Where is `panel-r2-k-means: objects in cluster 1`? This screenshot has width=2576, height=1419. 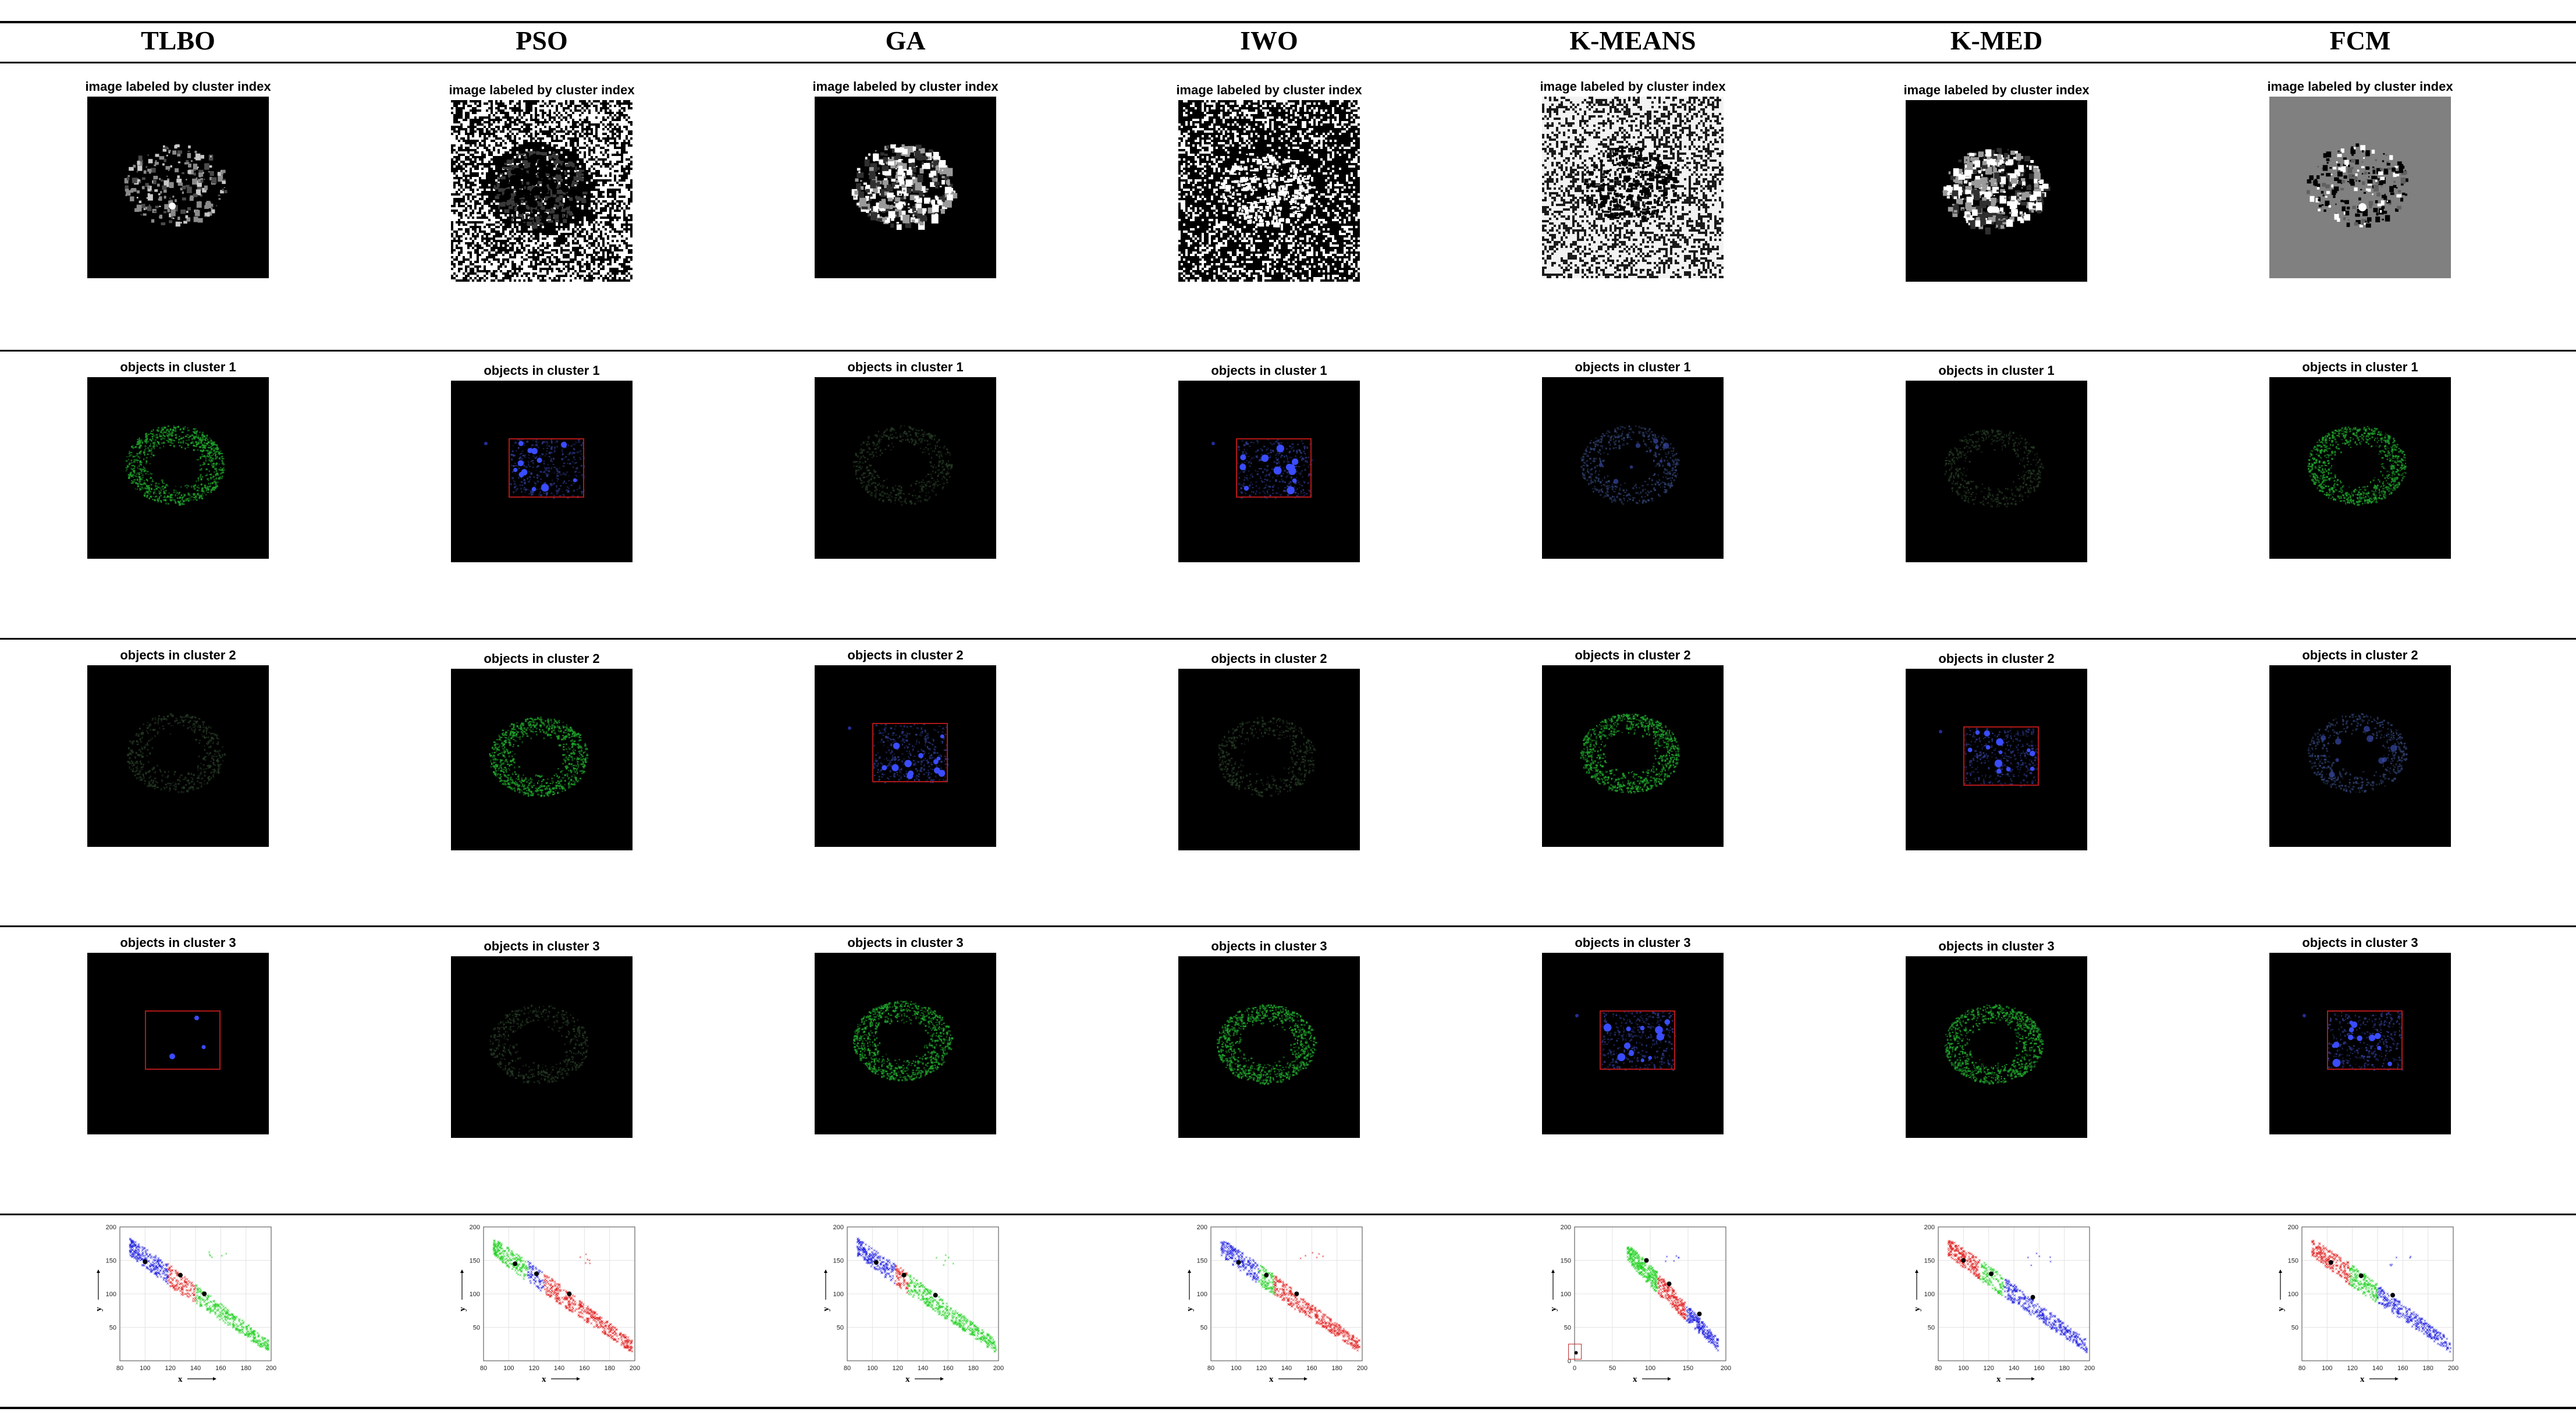
panel-r2-k-means: objects in cluster 1 is located at coordinates (1633, 495).